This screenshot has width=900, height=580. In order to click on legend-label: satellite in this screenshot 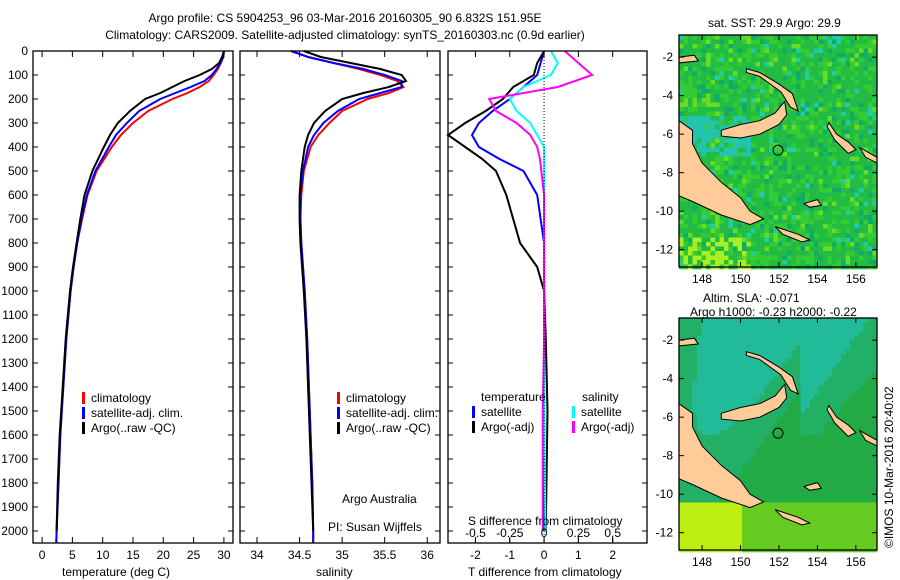, I will do `click(601, 412)`.